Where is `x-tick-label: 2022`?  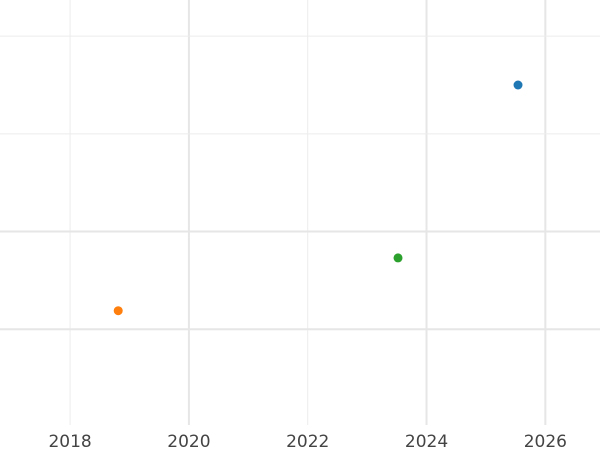
x-tick-label: 2022 is located at coordinates (307, 441).